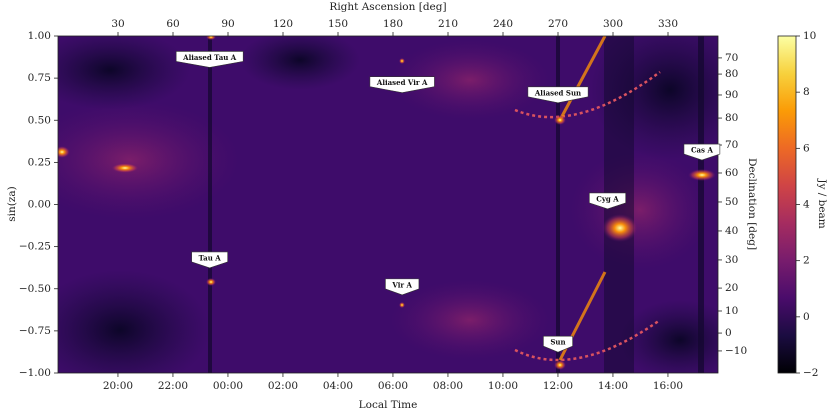  What do you see at coordinates (558, 386) in the screenshot?
I see `x-tick-label: 12:00` at bounding box center [558, 386].